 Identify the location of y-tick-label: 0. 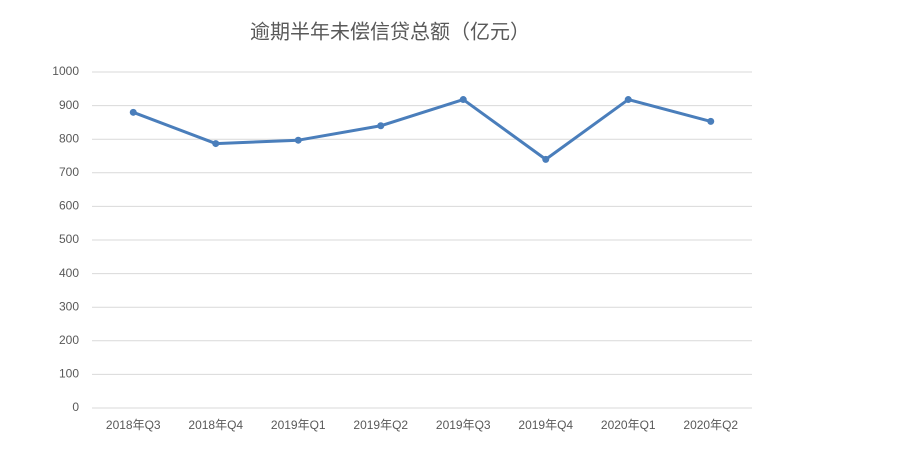
(75, 407).